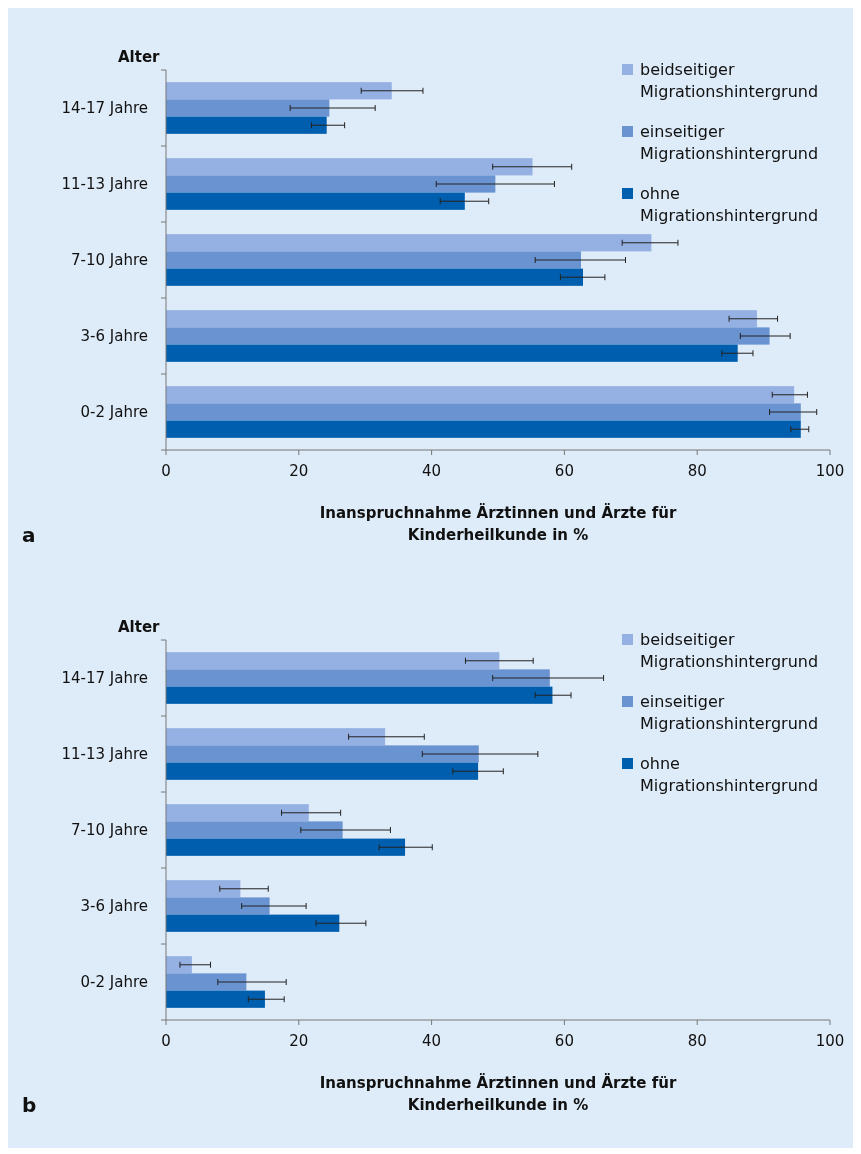  Describe the element at coordinates (29, 1105) in the screenshot. I see `text: b` at that location.